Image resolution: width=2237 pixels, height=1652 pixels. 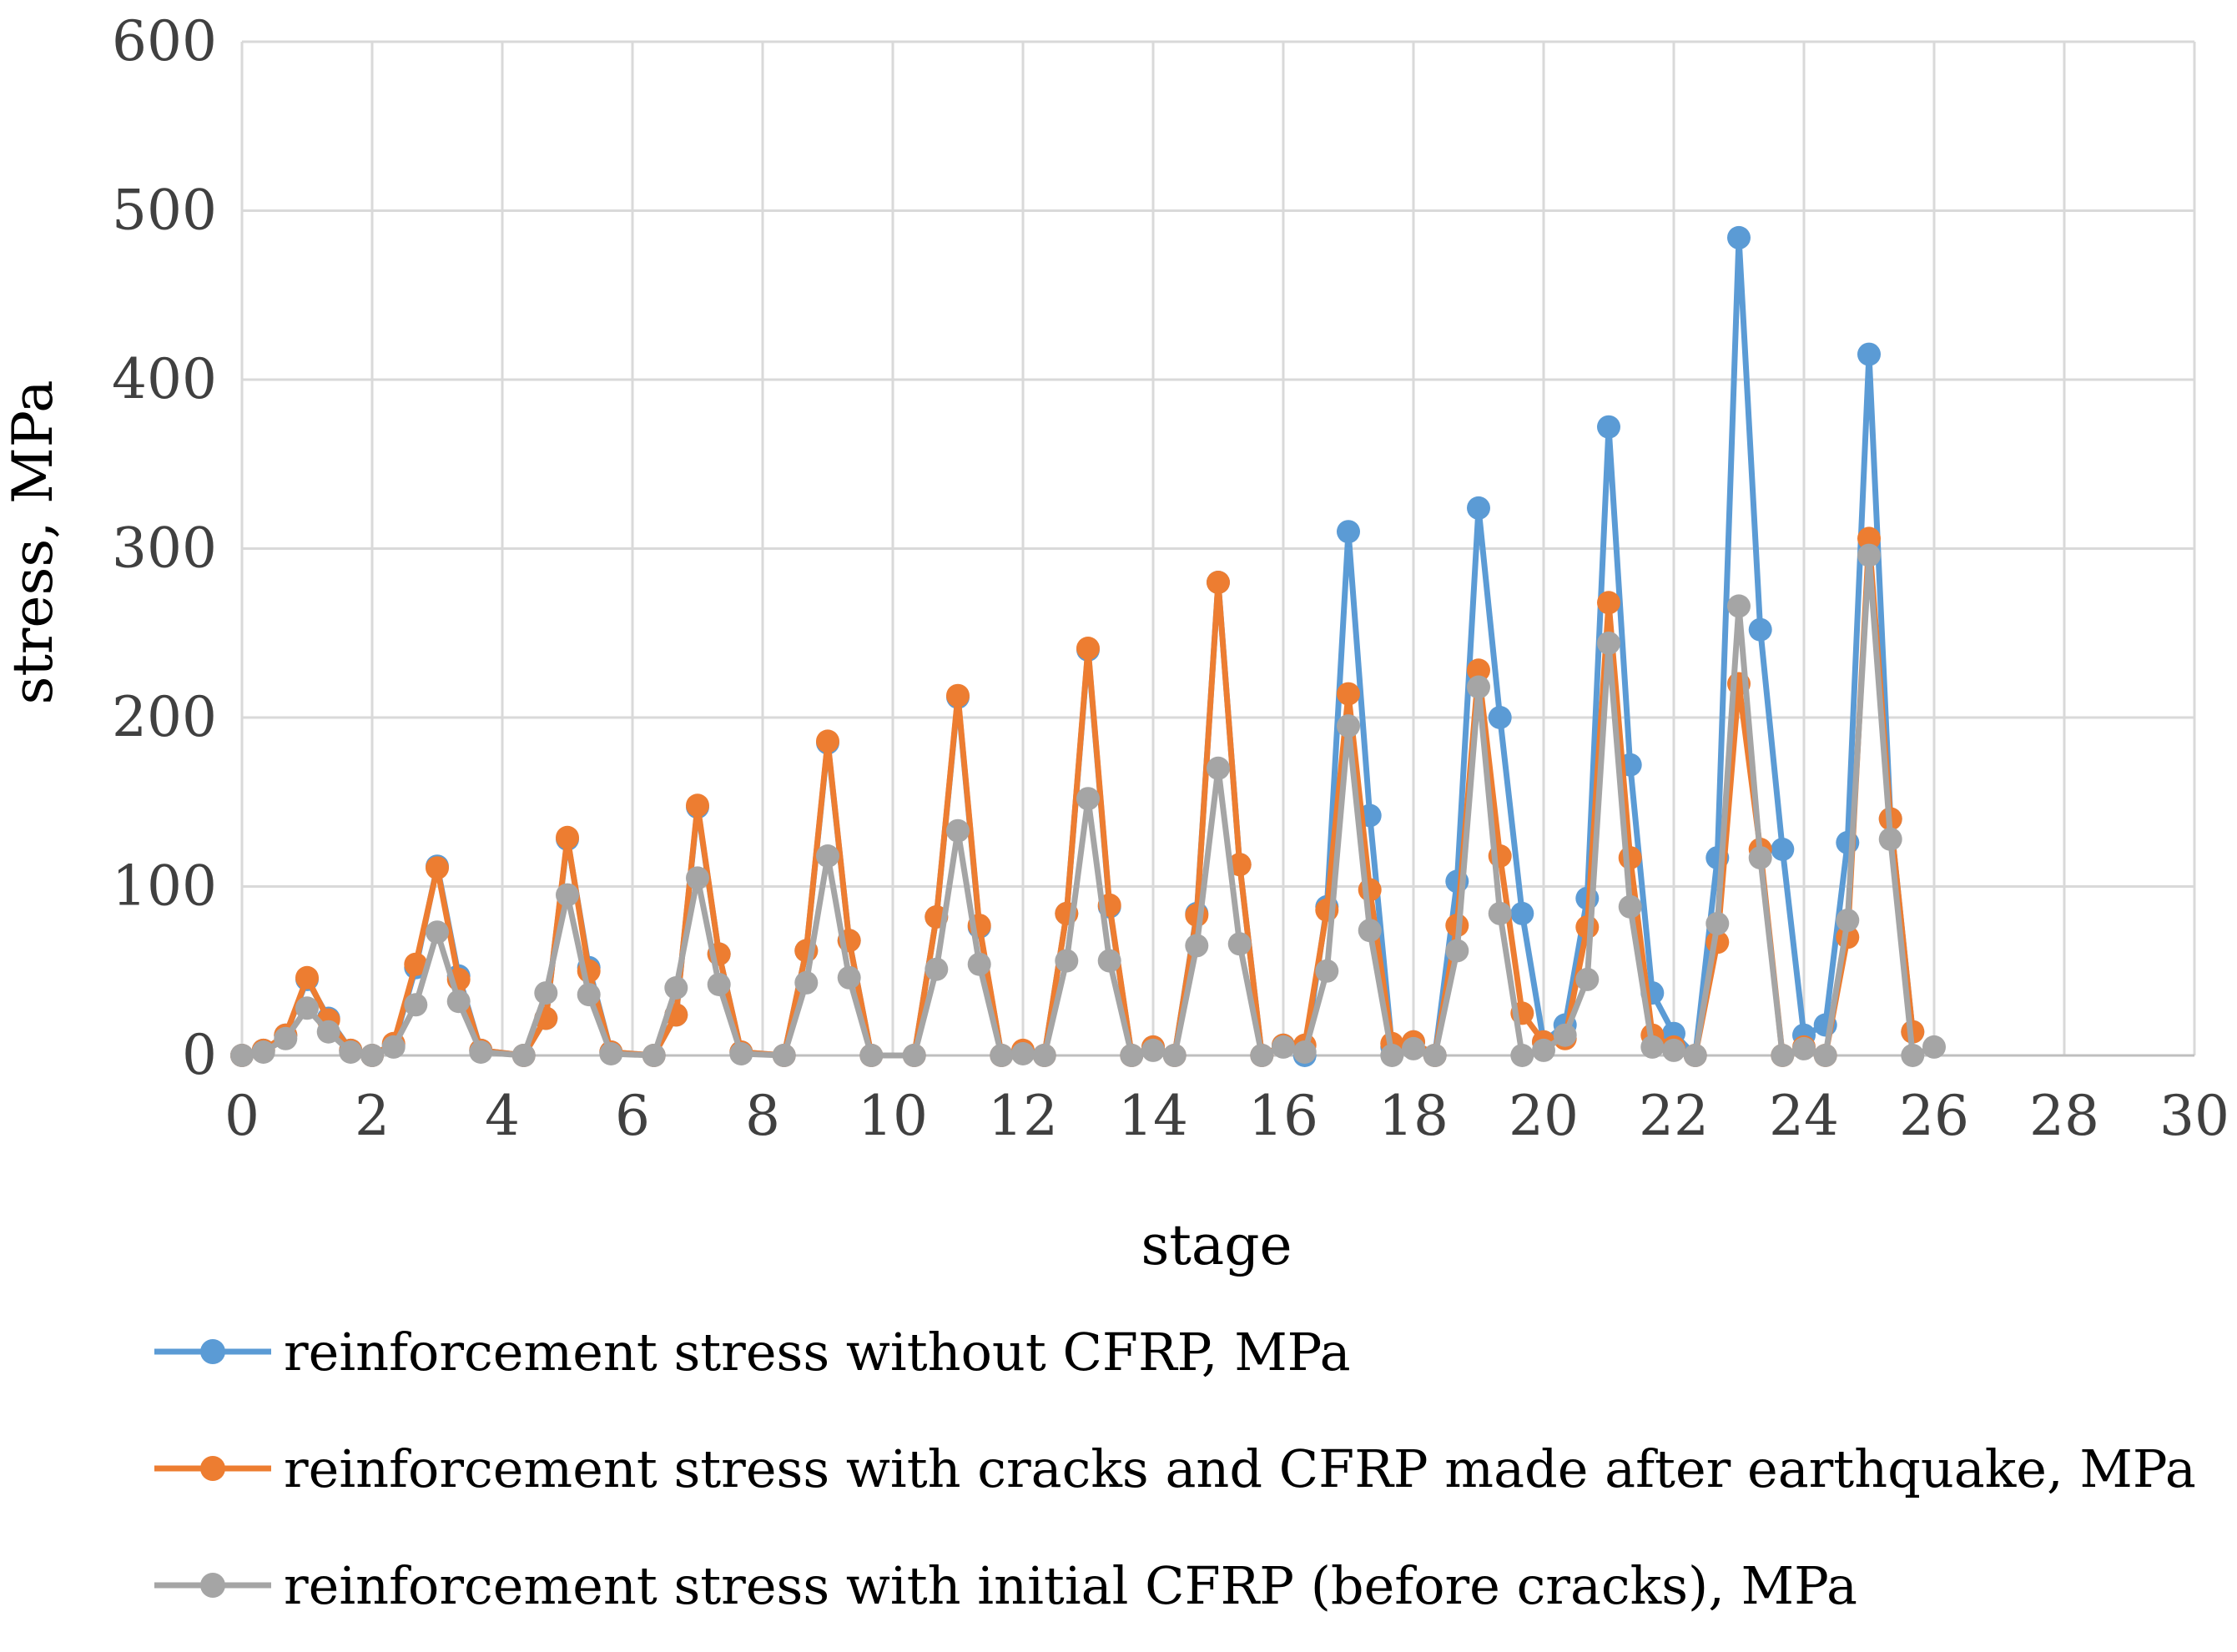 I want to click on x-tick-label: 20, so click(x=1544, y=1116).